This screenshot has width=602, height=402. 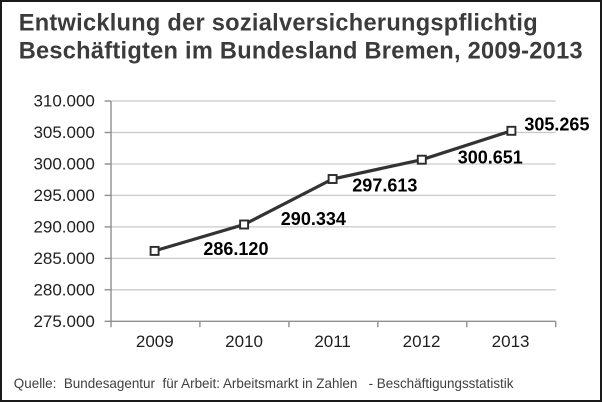 I want to click on svg-text: 295.000, so click(x=63, y=195).